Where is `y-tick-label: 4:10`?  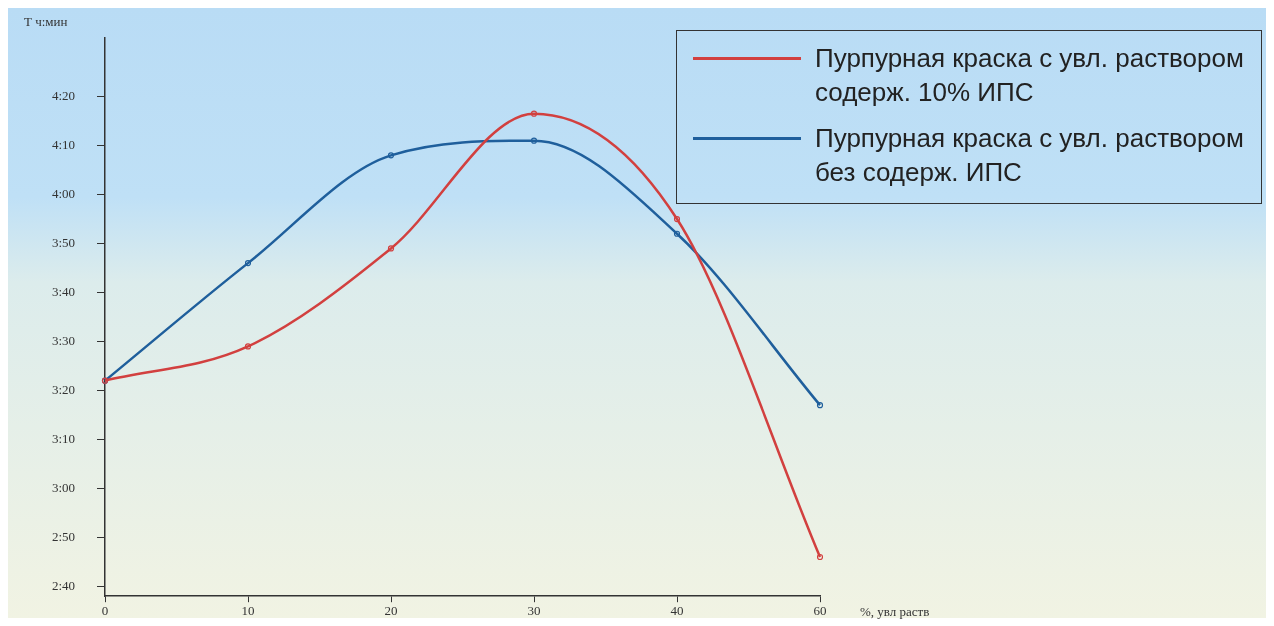 y-tick-label: 4:10 is located at coordinates (63, 144).